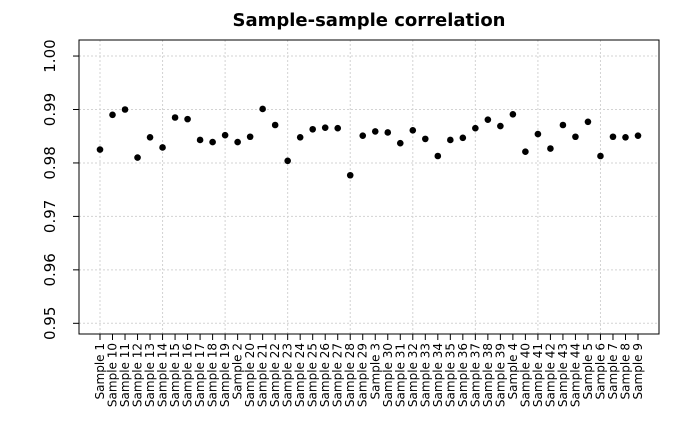  What do you see at coordinates (588, 371) in the screenshot?
I see `x-tick-label: Sample 5` at bounding box center [588, 371].